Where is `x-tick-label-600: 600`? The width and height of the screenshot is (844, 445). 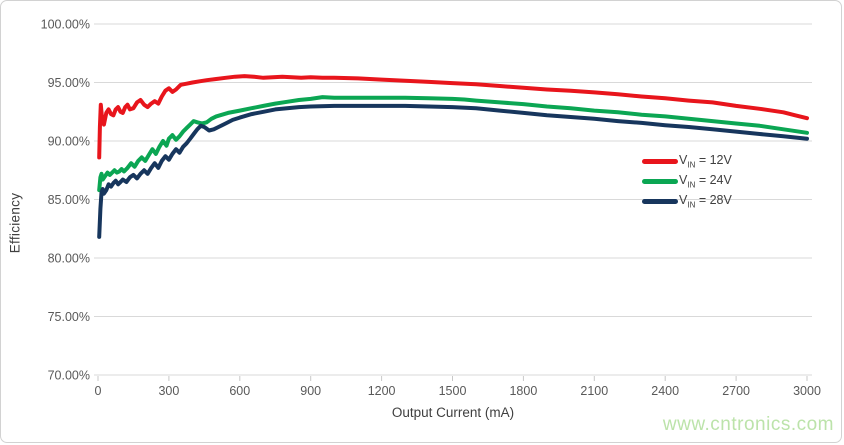 x-tick-label-600: 600 is located at coordinates (239, 391).